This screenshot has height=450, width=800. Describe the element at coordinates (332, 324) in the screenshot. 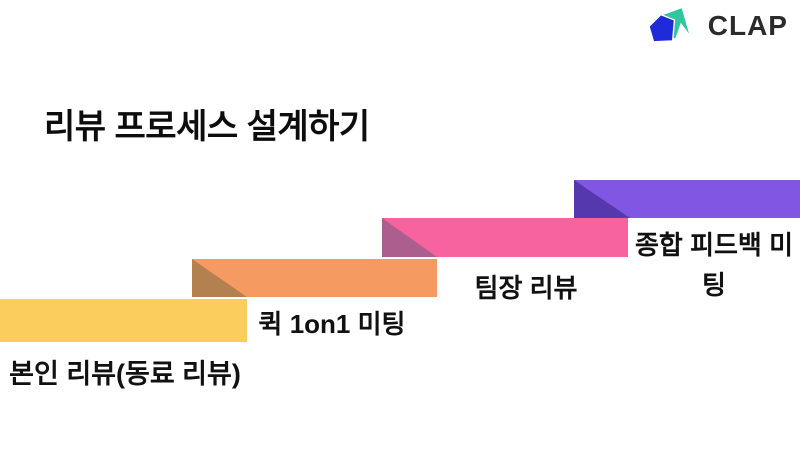

I see `step-label-2: 퀵 1on1 미팅` at that location.